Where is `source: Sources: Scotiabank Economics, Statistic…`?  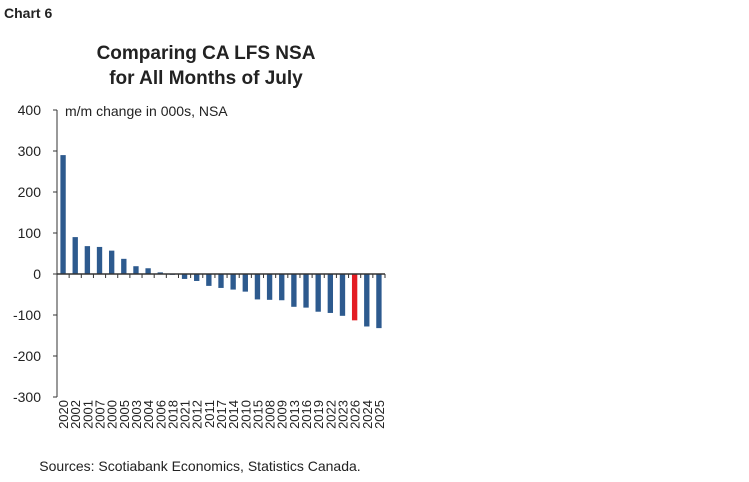 source: Sources: Scotiabank Economics, Statistic… is located at coordinates (199, 466).